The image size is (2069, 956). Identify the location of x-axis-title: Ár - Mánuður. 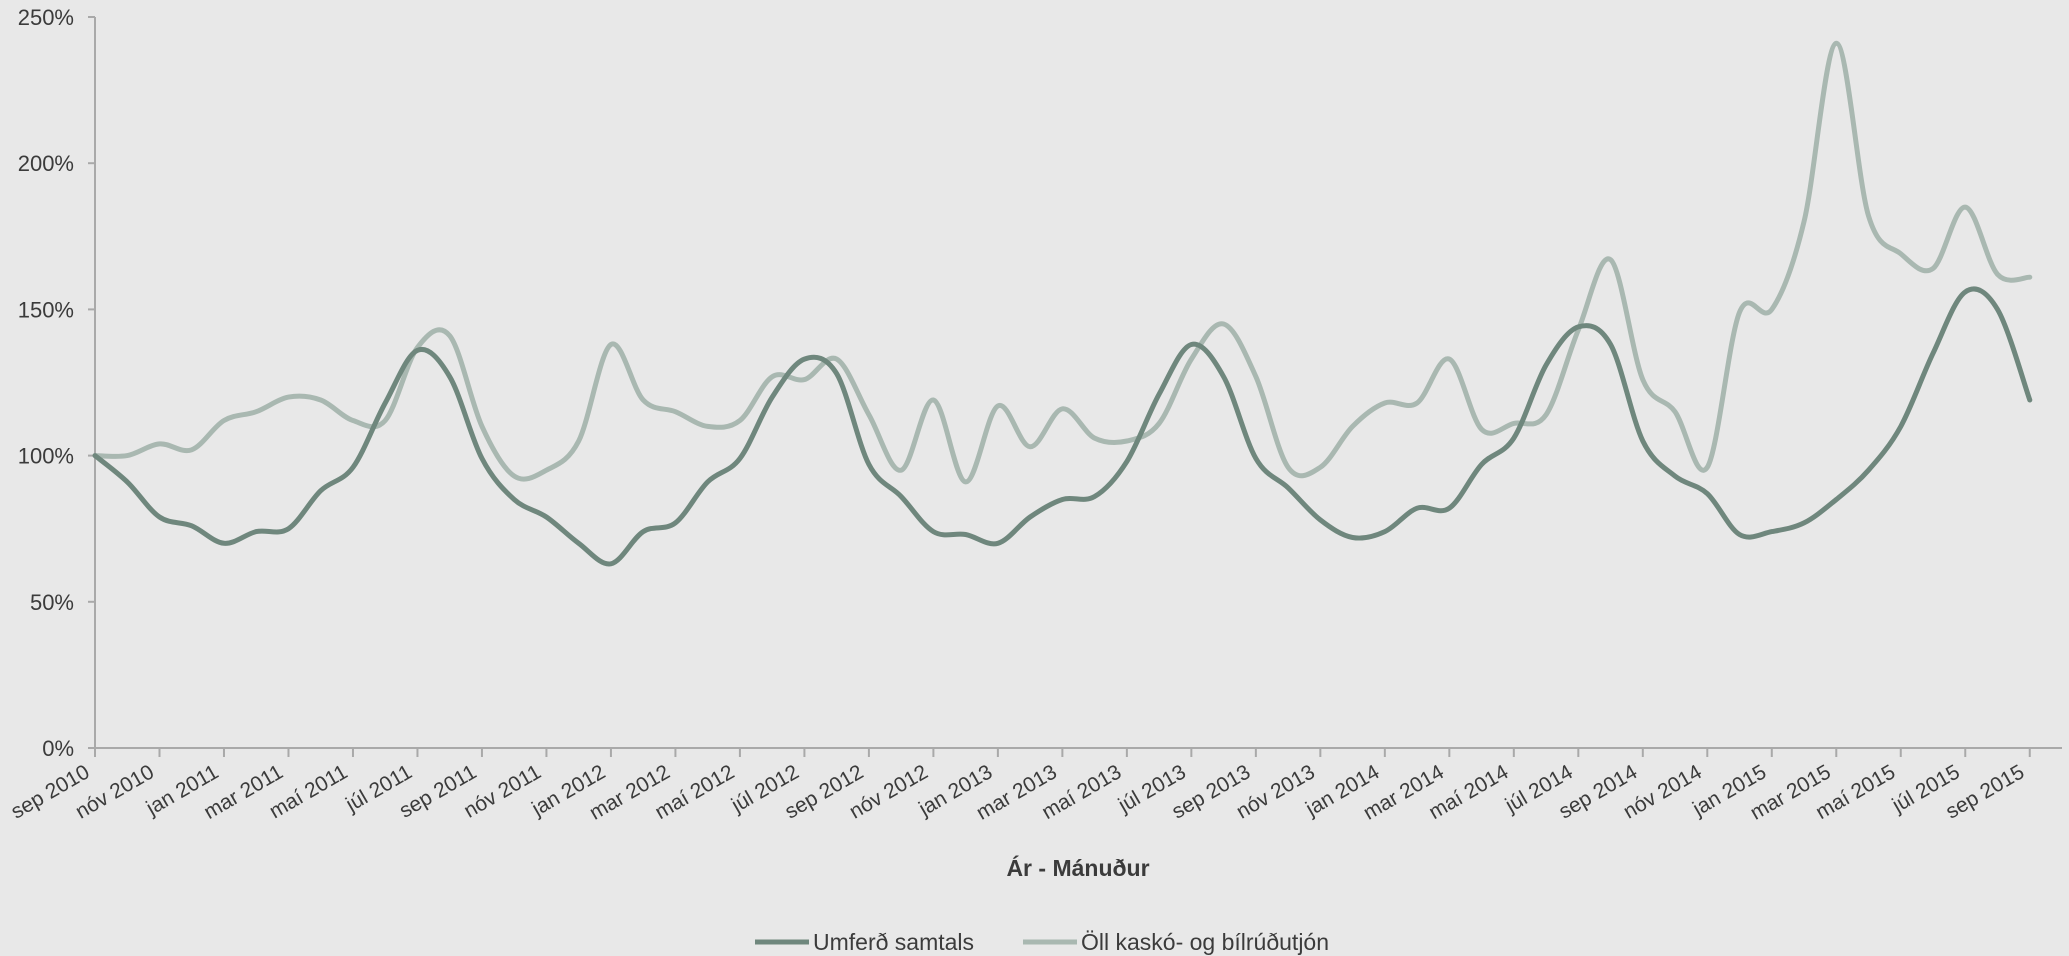
(1077, 867).